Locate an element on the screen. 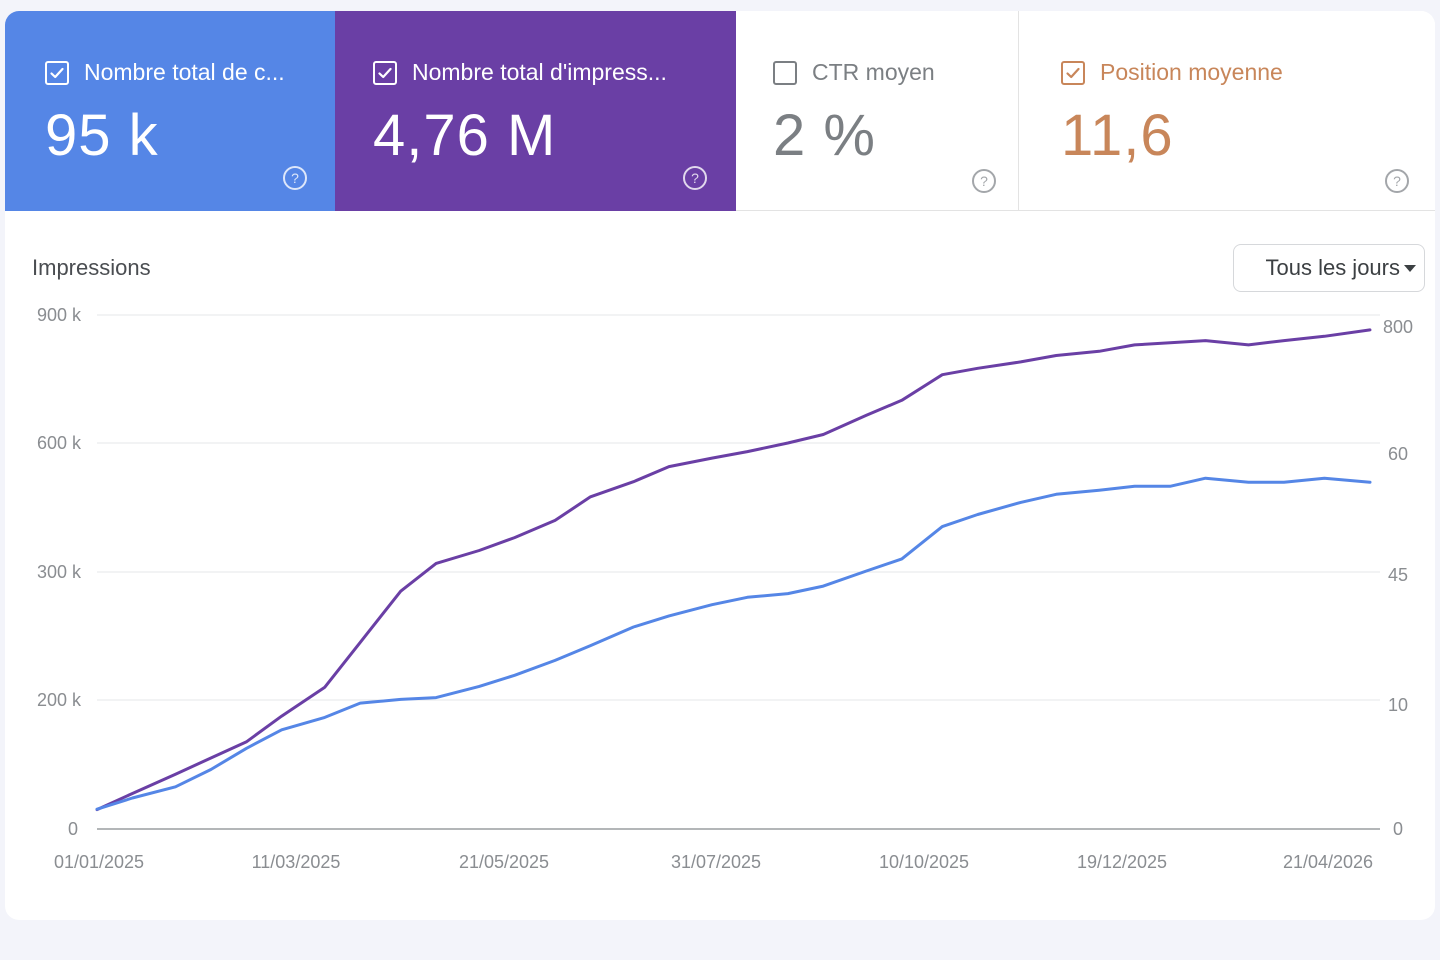 Image resolution: width=1440 pixels, height=960 pixels. chart-title: Impressions is located at coordinates (91, 267).